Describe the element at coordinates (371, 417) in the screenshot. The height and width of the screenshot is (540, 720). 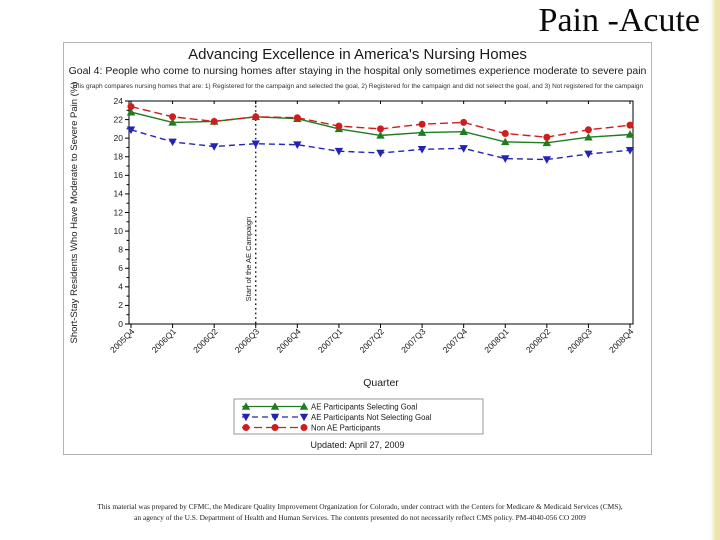
I see `legend-label: AE Participants Not Selecting Goal` at that location.